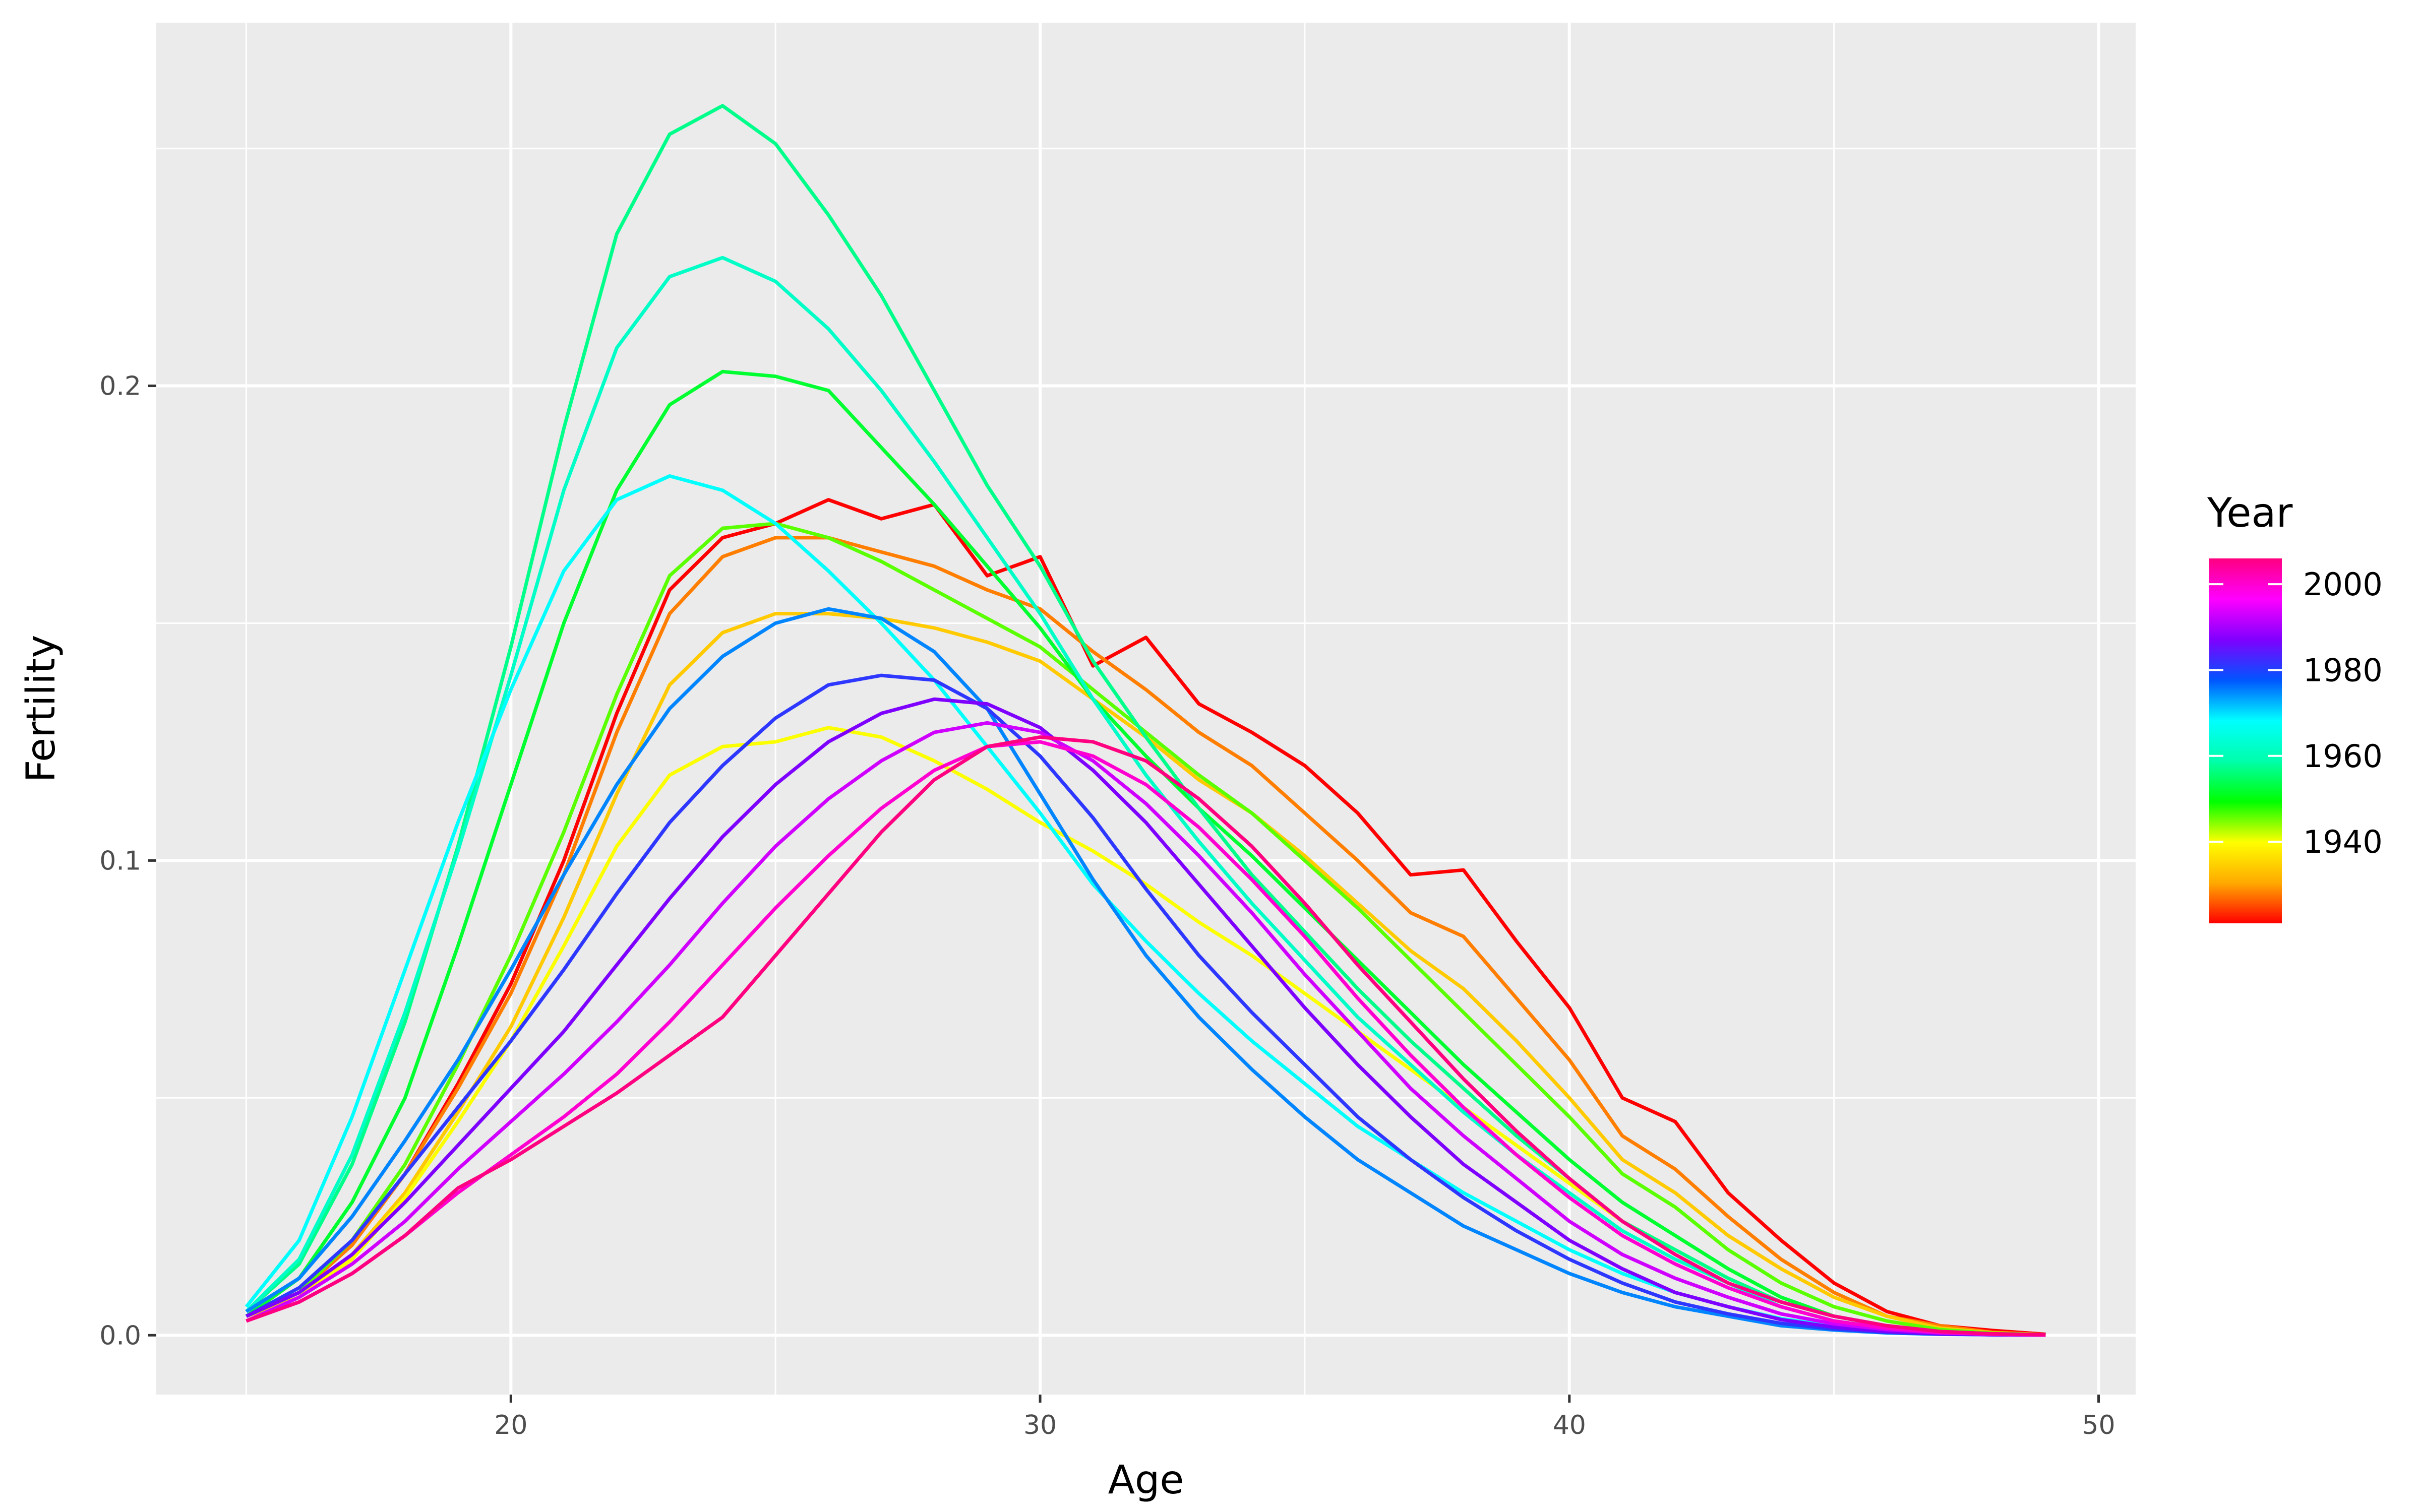  I want to click on x-axis-title: Age, so click(1146, 1480).